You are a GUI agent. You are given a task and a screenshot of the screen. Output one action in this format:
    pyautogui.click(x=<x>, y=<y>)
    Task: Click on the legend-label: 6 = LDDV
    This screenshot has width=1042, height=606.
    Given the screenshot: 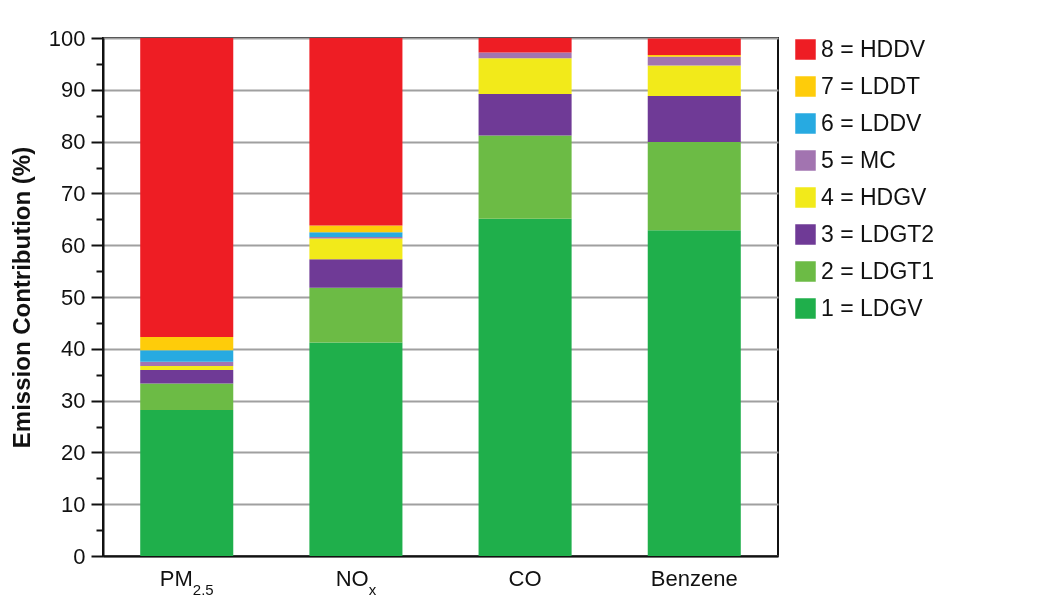 What is the action you would take?
    pyautogui.click(x=872, y=122)
    